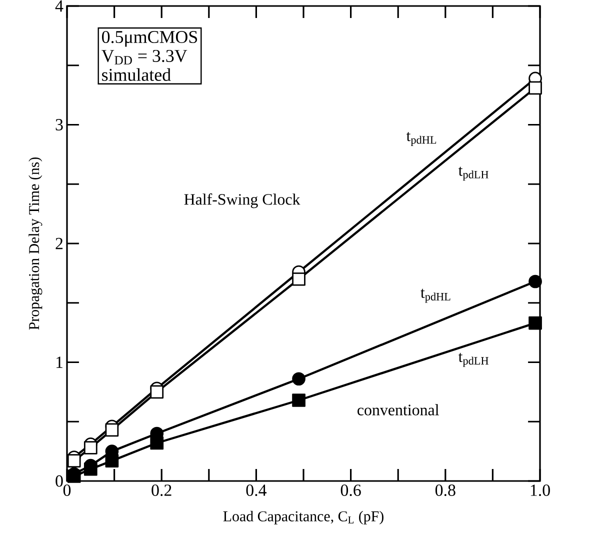 The image size is (590, 543). I want to click on annotation: conventional, so click(398, 410).